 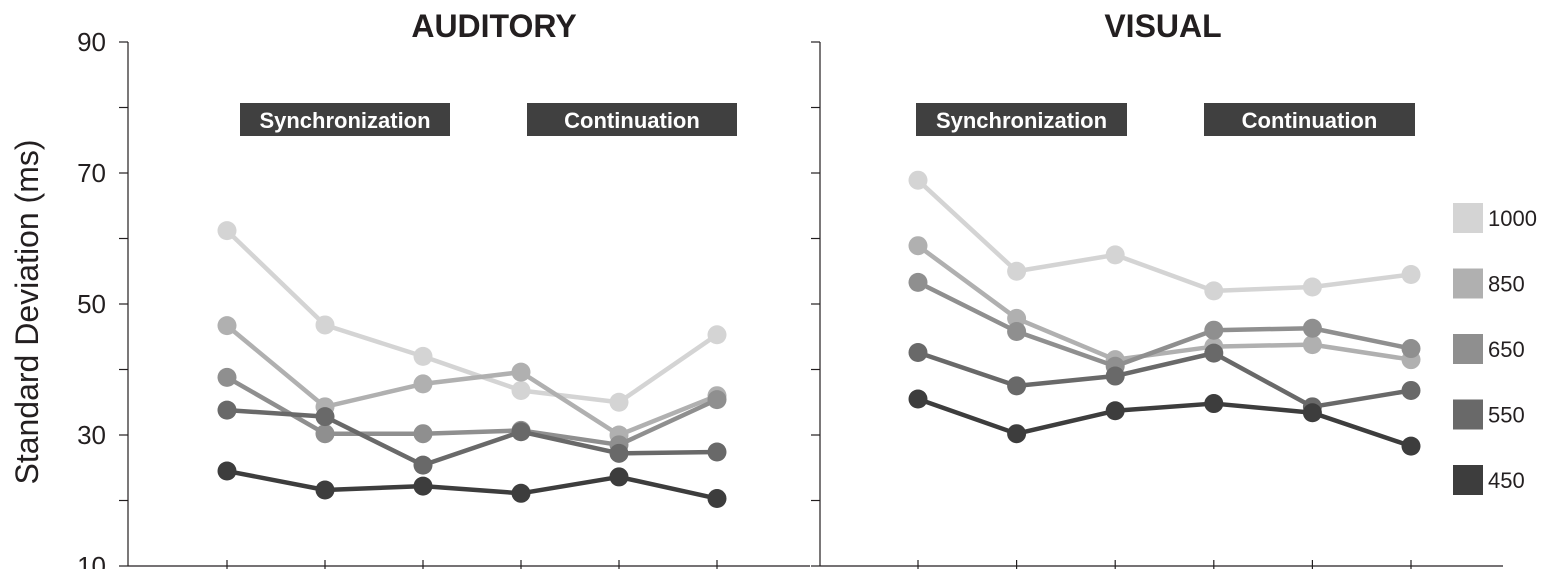 What do you see at coordinates (27, 311) in the screenshot?
I see `y-axis-label: Standard Deviation (ms)` at bounding box center [27, 311].